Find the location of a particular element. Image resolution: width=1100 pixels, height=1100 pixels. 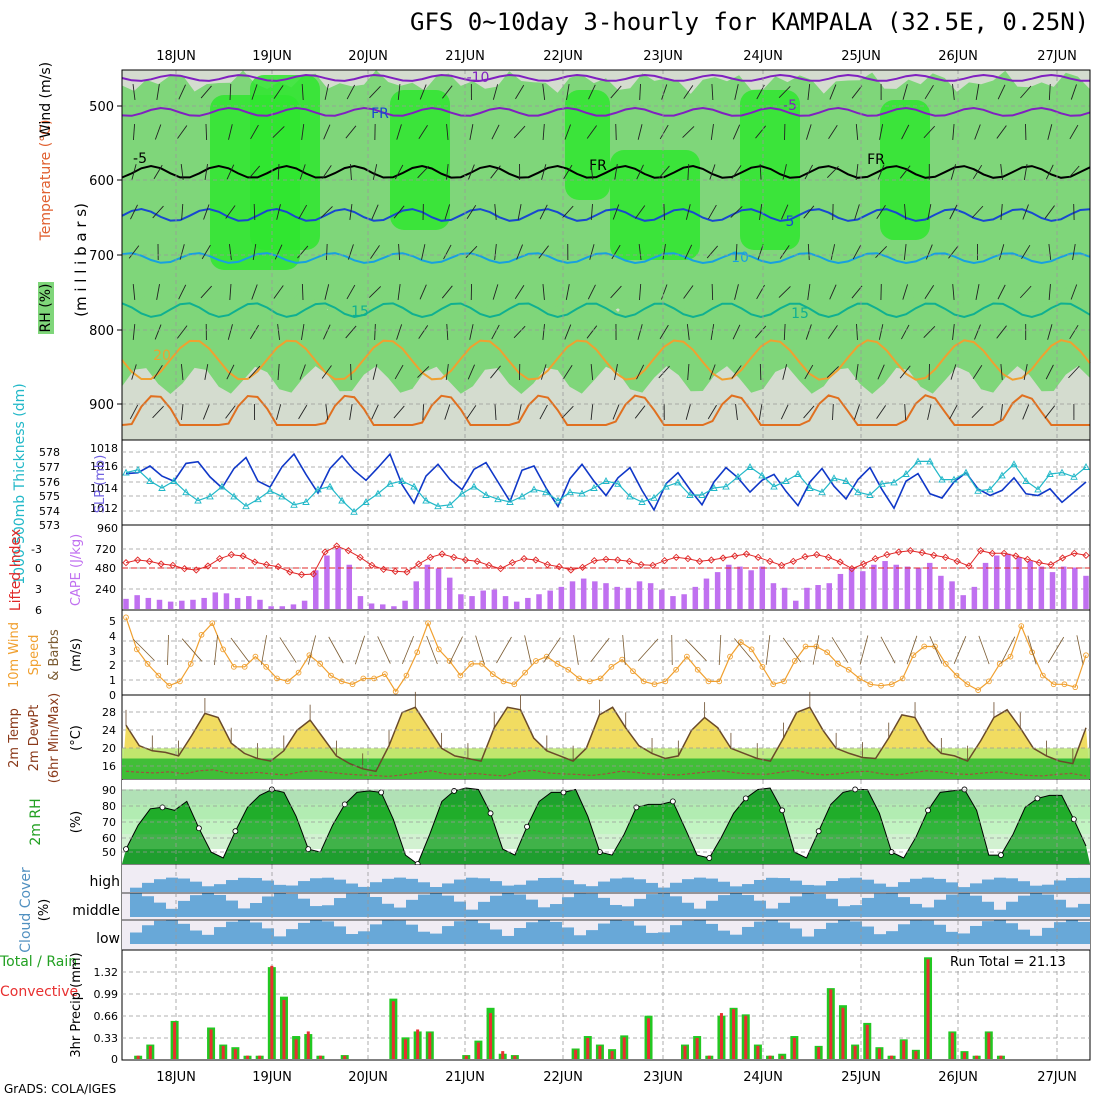

lifted-index-tick-label: 3 is located at coordinates (38, 589).